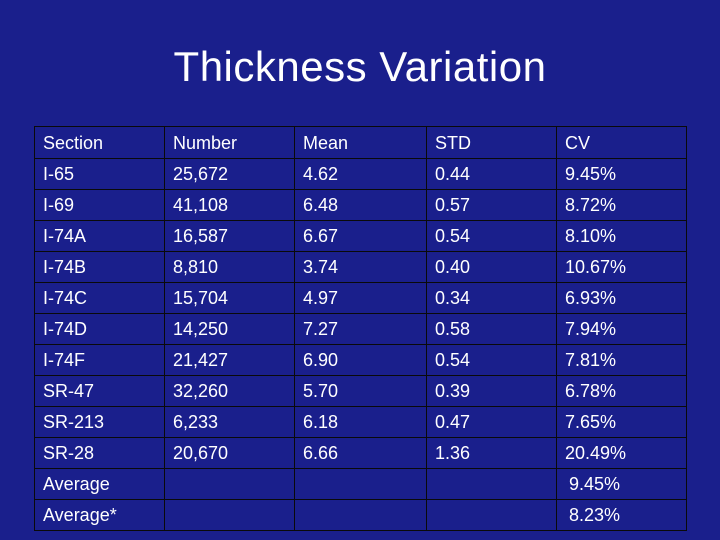 The height and width of the screenshot is (540, 720). What do you see at coordinates (229, 298) in the screenshot?
I see `cell-number: 15,704` at bounding box center [229, 298].